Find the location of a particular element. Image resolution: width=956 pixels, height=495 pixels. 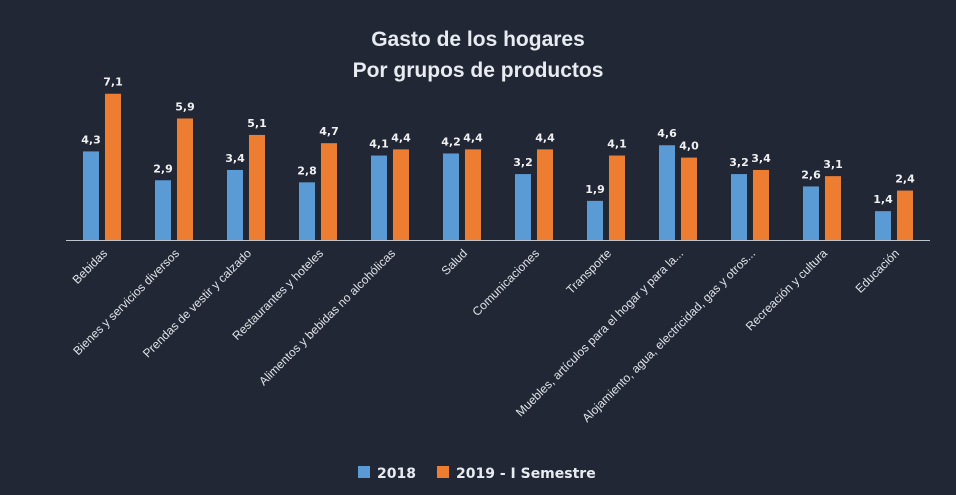

legend-swatch-2018 is located at coordinates (364, 472).